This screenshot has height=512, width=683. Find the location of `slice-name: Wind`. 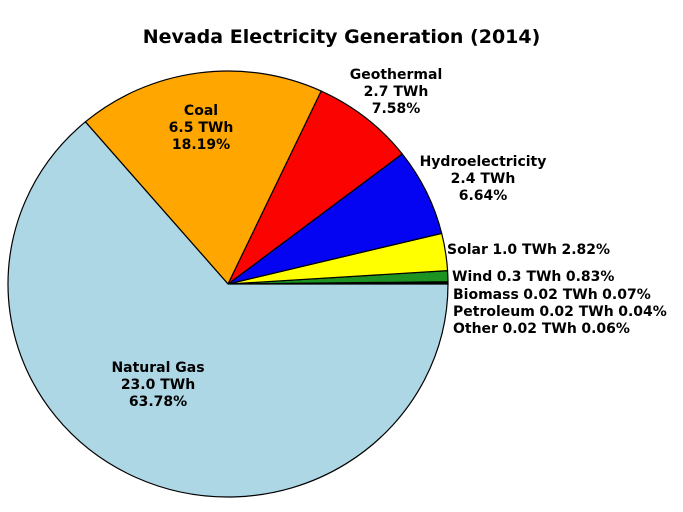

slice-name: Wind is located at coordinates (472, 277).